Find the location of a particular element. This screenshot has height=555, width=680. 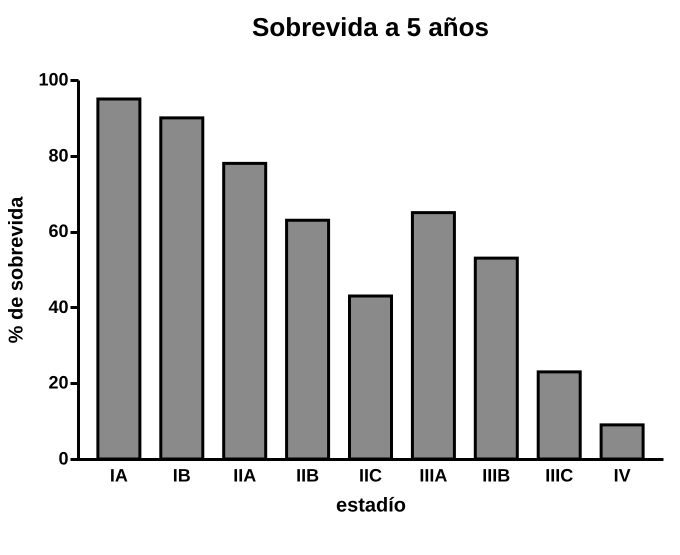

chart-title: Sobrevida a 5 años is located at coordinates (370, 27).